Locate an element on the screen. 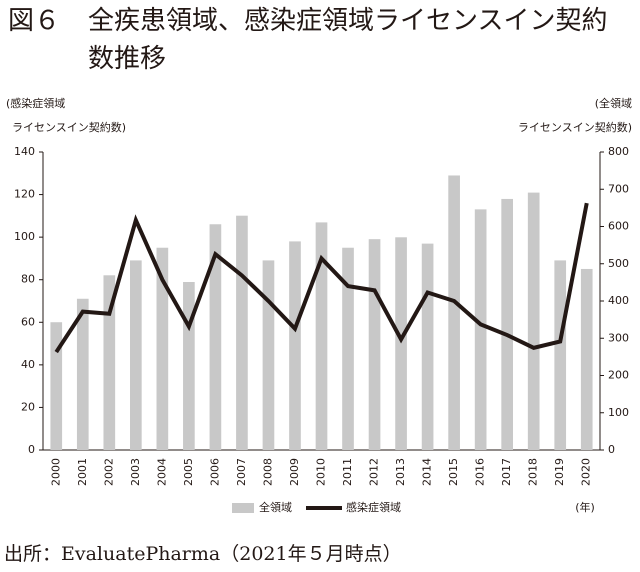 This screenshot has width=640, height=572. x-tick-label: 2003 is located at coordinates (135, 472).